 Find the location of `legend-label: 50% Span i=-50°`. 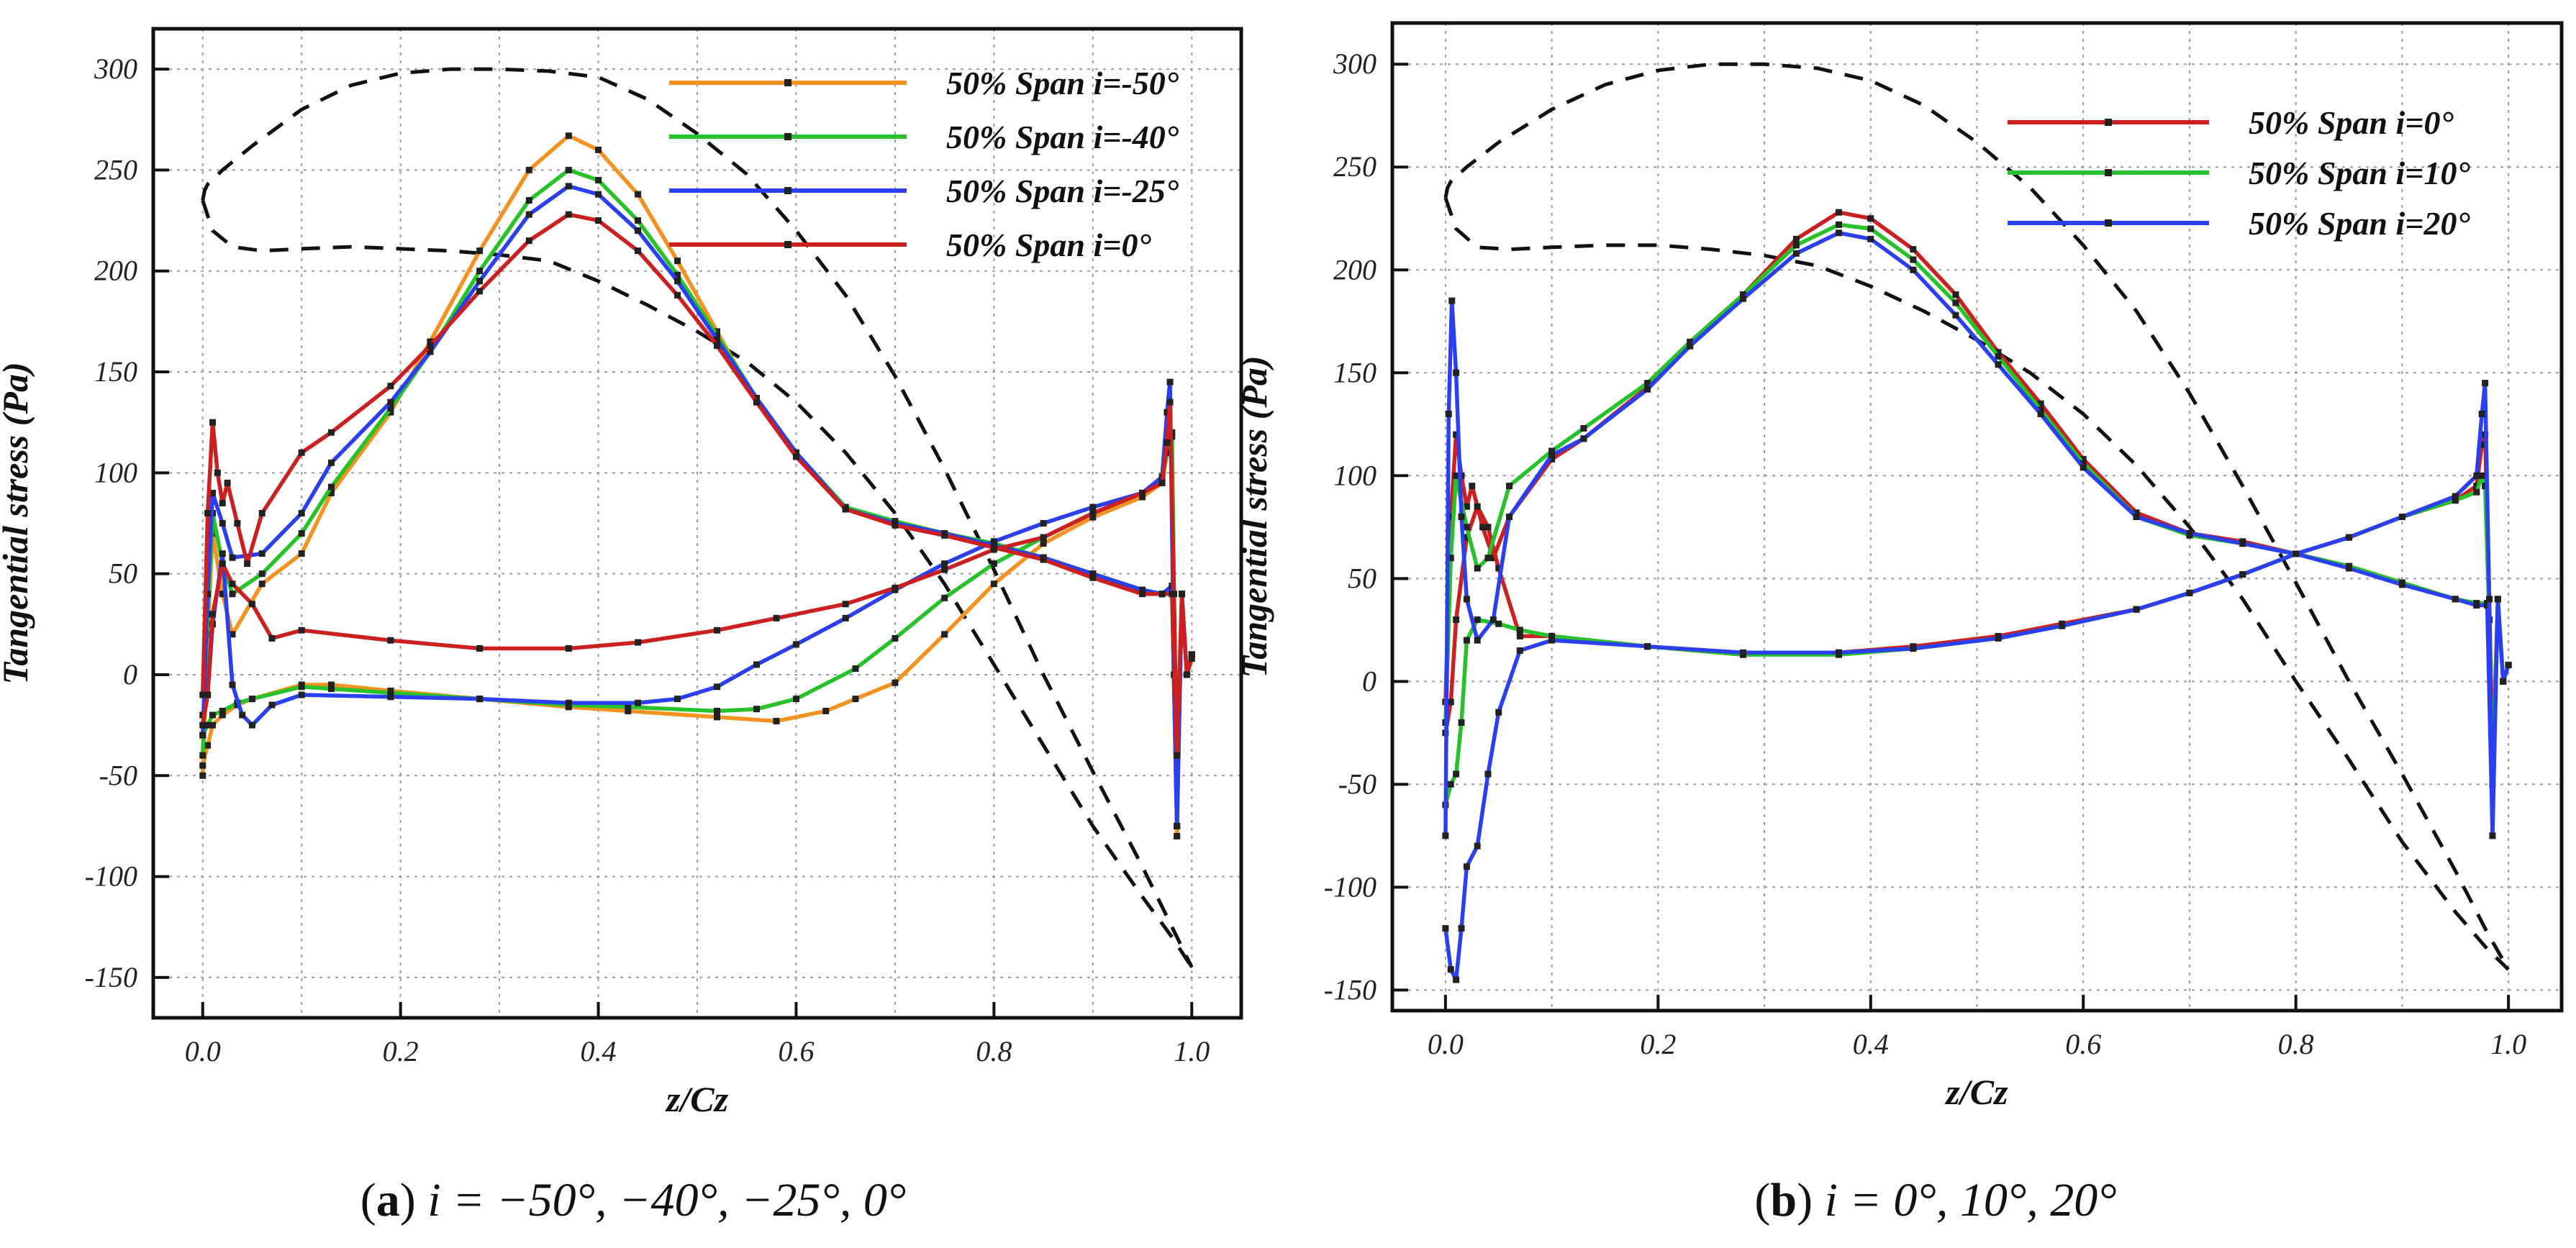

legend-label: 50% Span i=-50° is located at coordinates (1062, 83).